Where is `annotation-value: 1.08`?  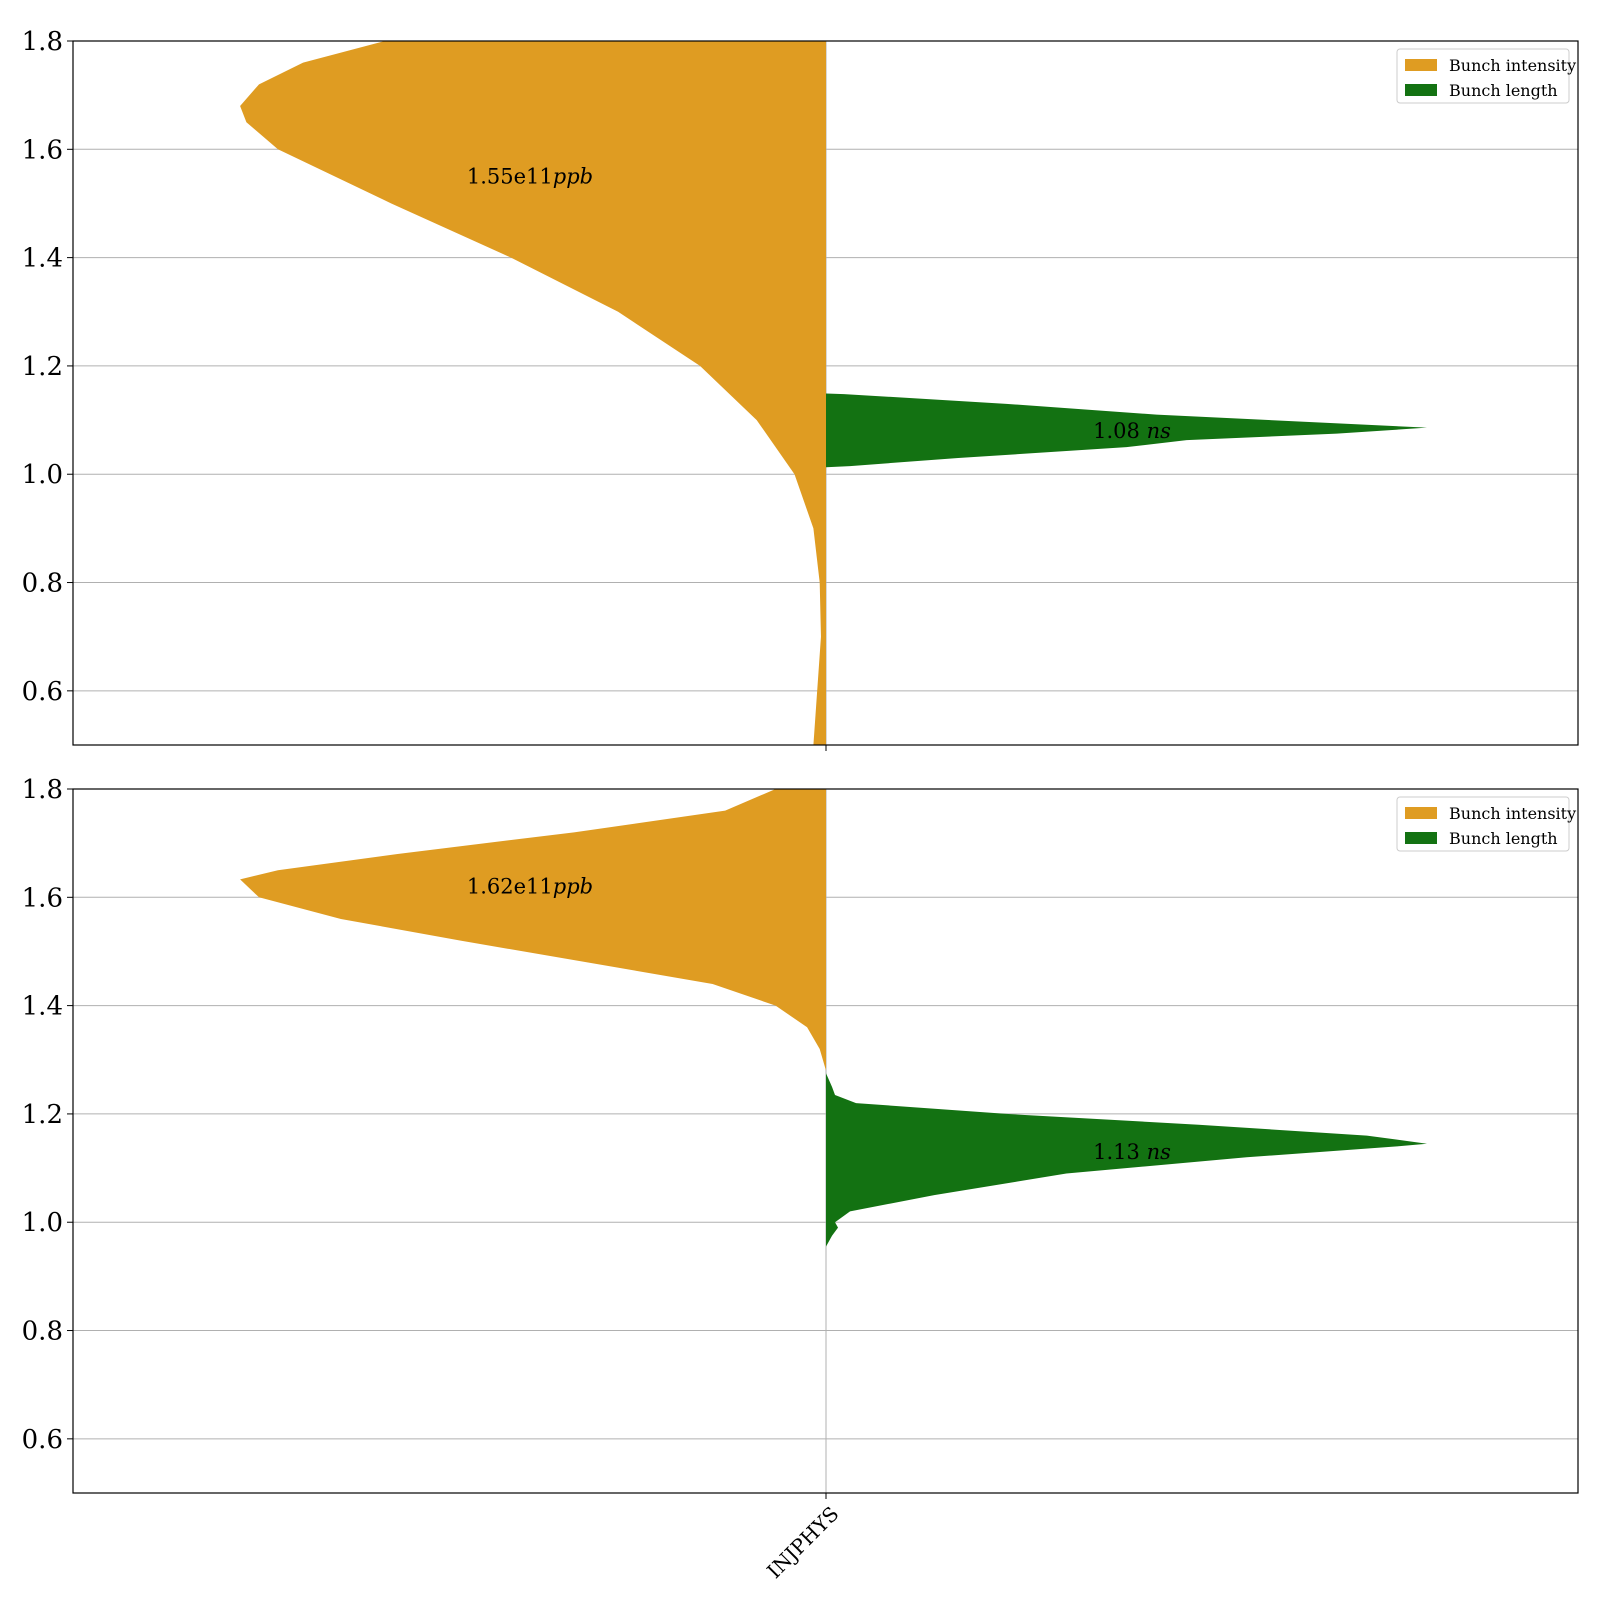
annotation-value: 1.08 is located at coordinates (1119, 431).